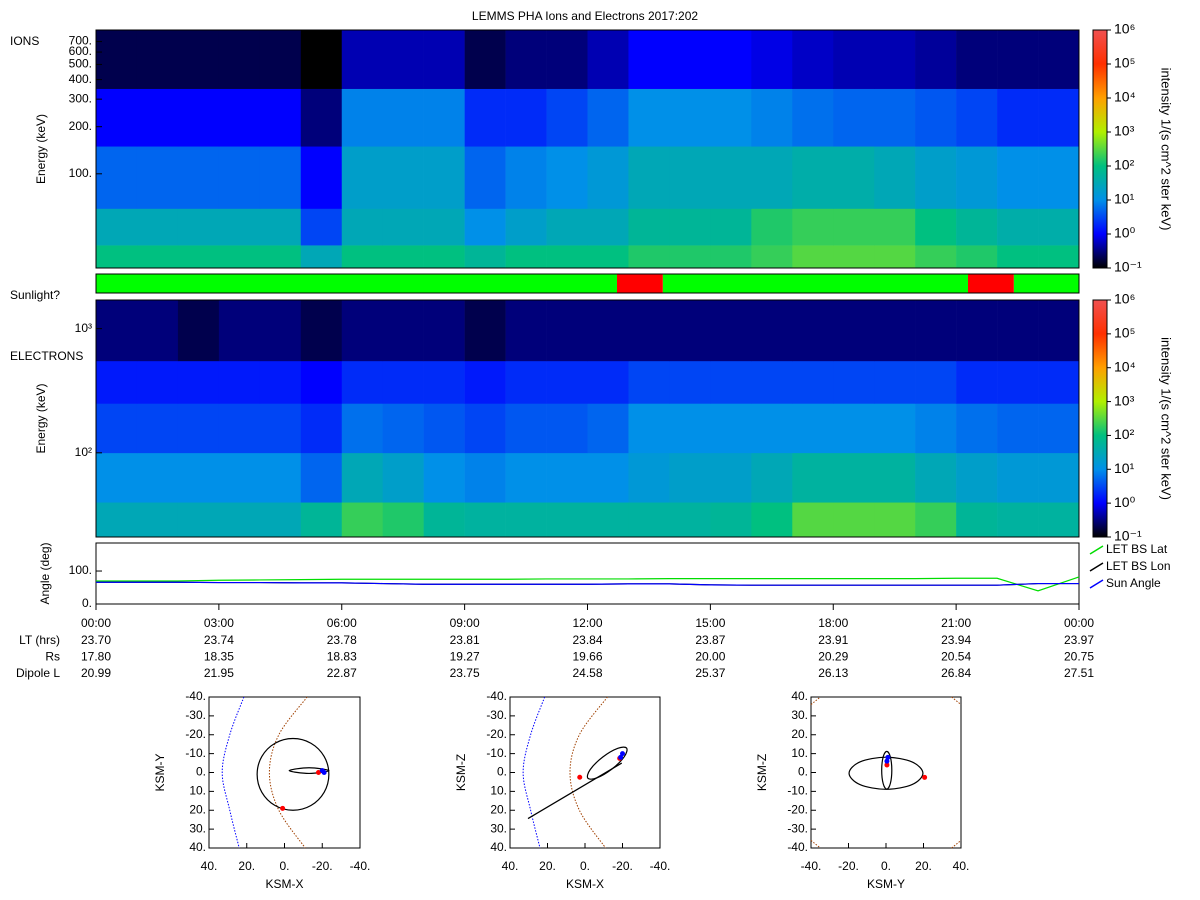 The height and width of the screenshot is (900, 1200). Describe the element at coordinates (83, 328) in the screenshot. I see `y-tick-label: 10³` at that location.